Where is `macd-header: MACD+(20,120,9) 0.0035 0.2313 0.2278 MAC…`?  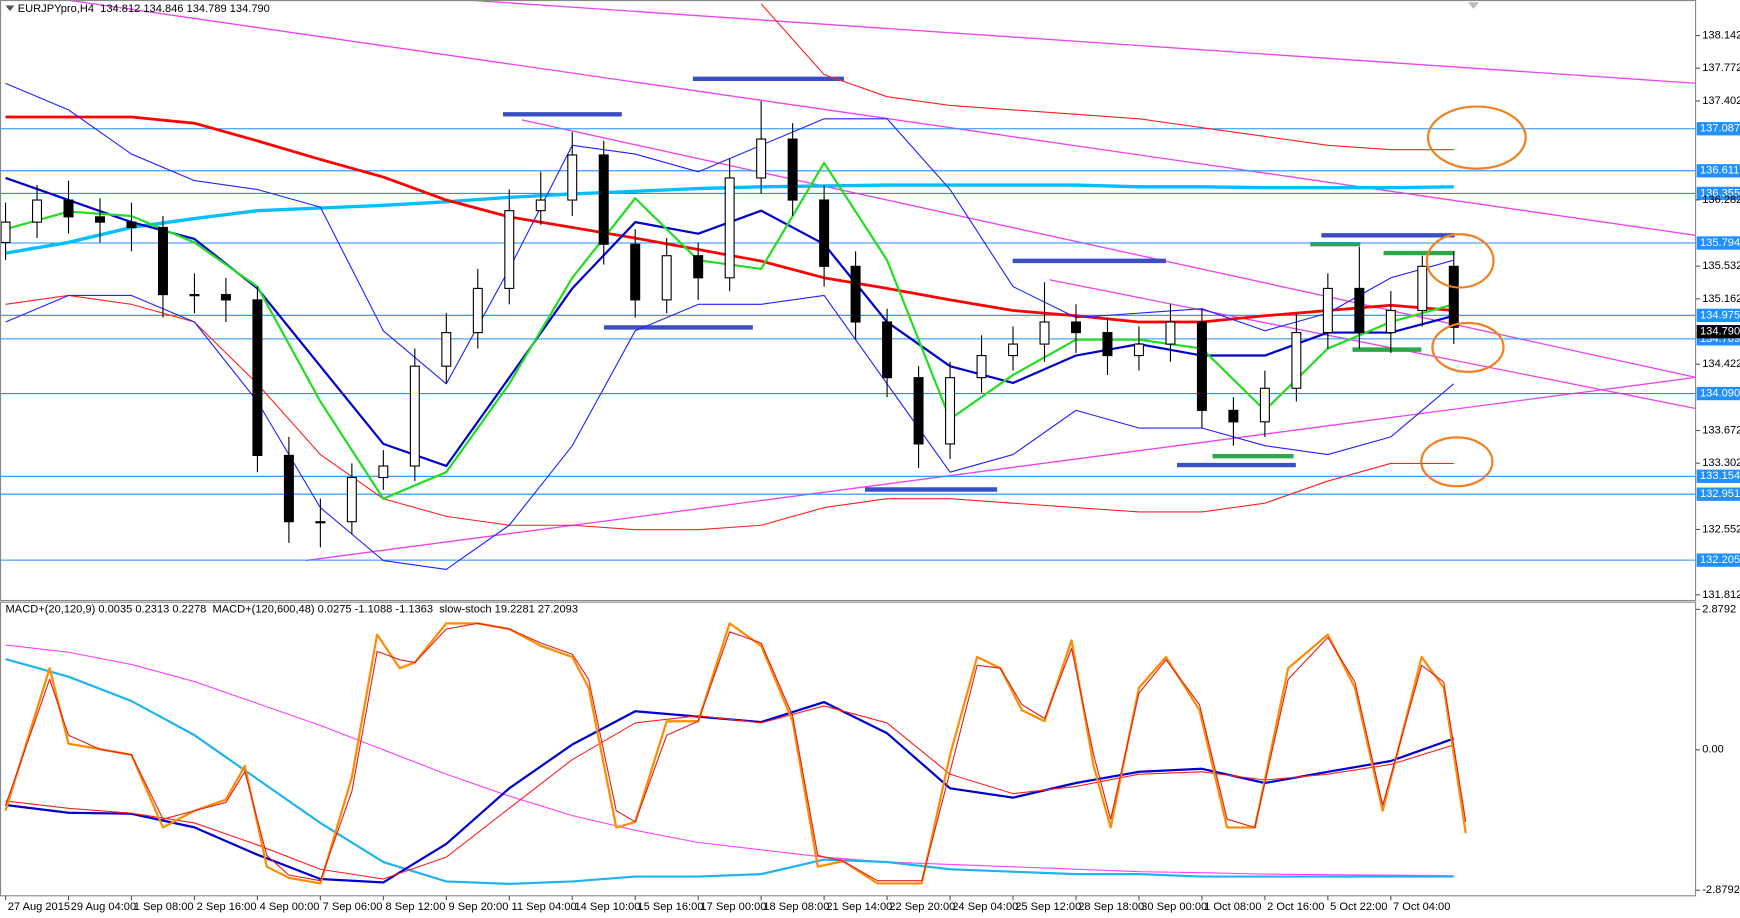 macd-header: MACD+(20,120,9) 0.0035 0.2313 0.2278 MAC… is located at coordinates (292, 609).